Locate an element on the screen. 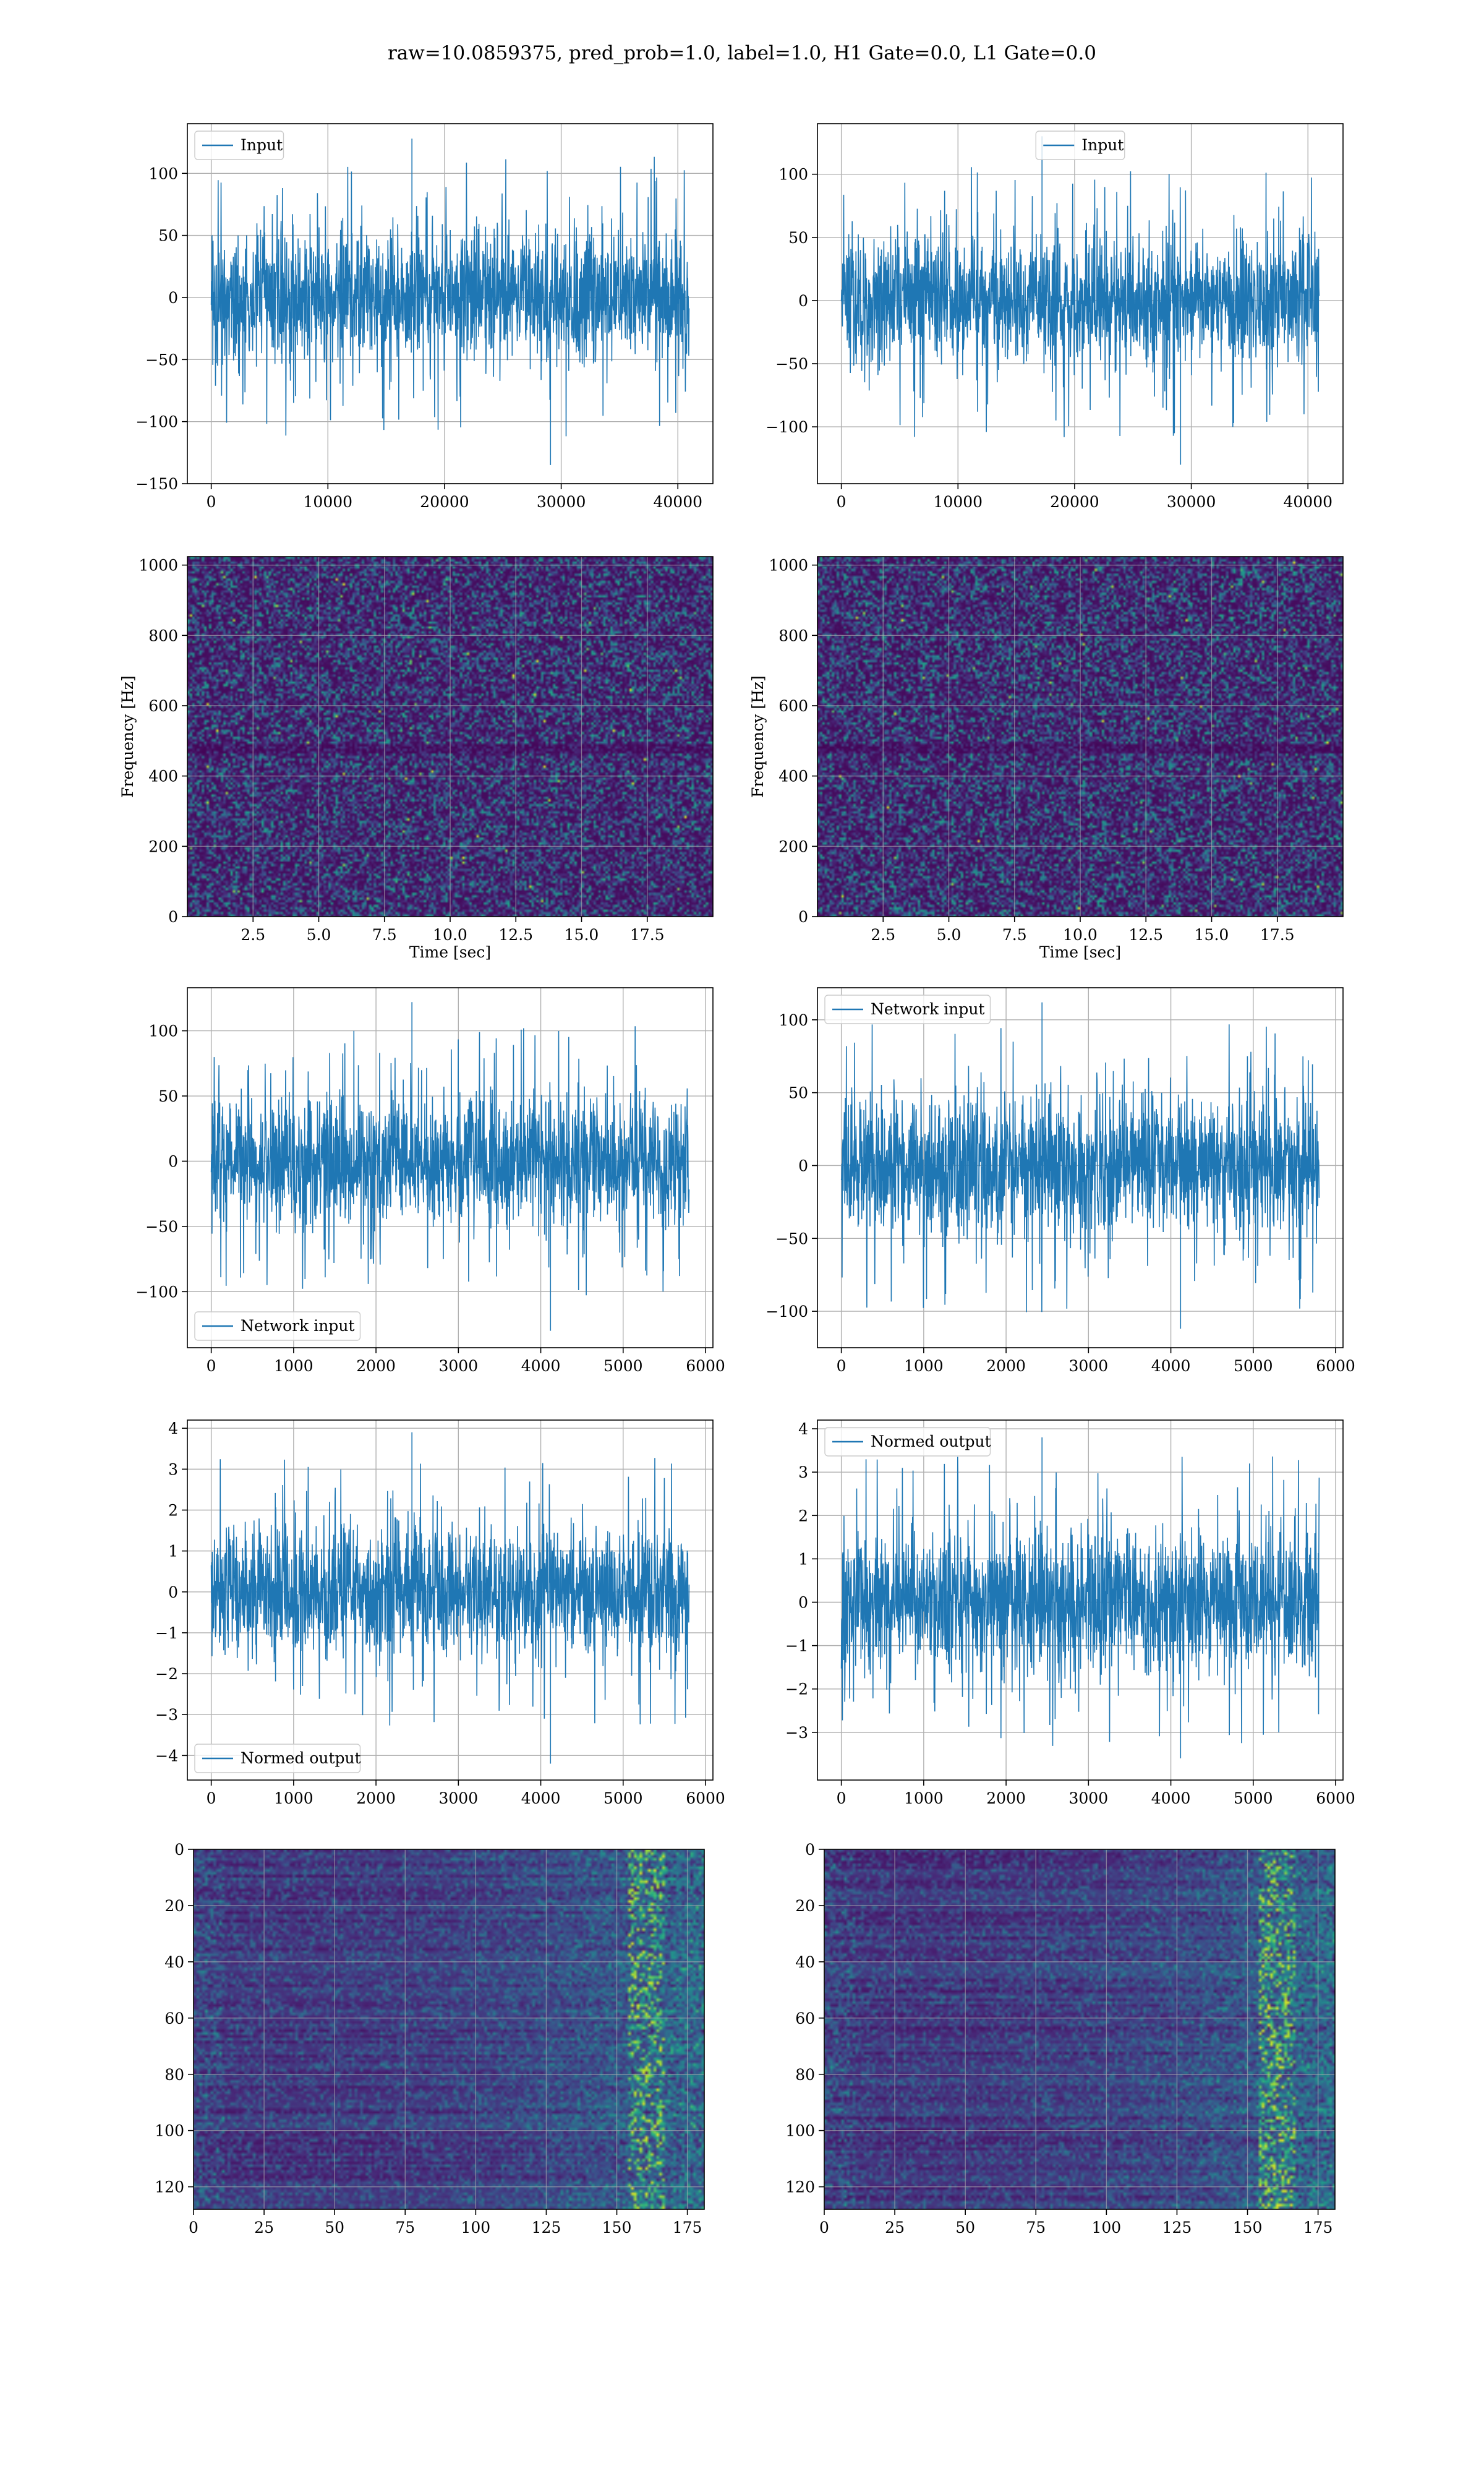  series-line-raw-input-l1 is located at coordinates (1080, 300).